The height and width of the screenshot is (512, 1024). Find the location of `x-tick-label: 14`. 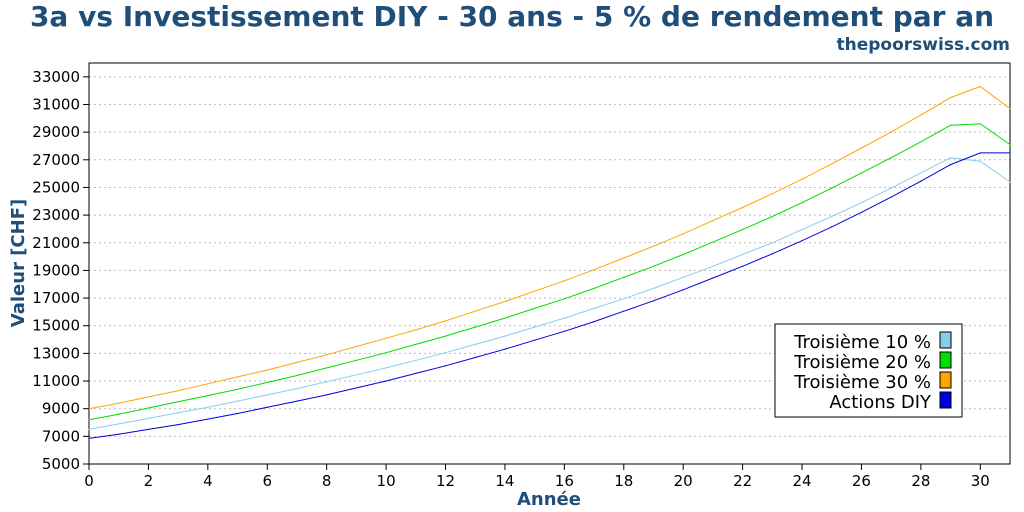

x-tick-label: 14 is located at coordinates (504, 481).